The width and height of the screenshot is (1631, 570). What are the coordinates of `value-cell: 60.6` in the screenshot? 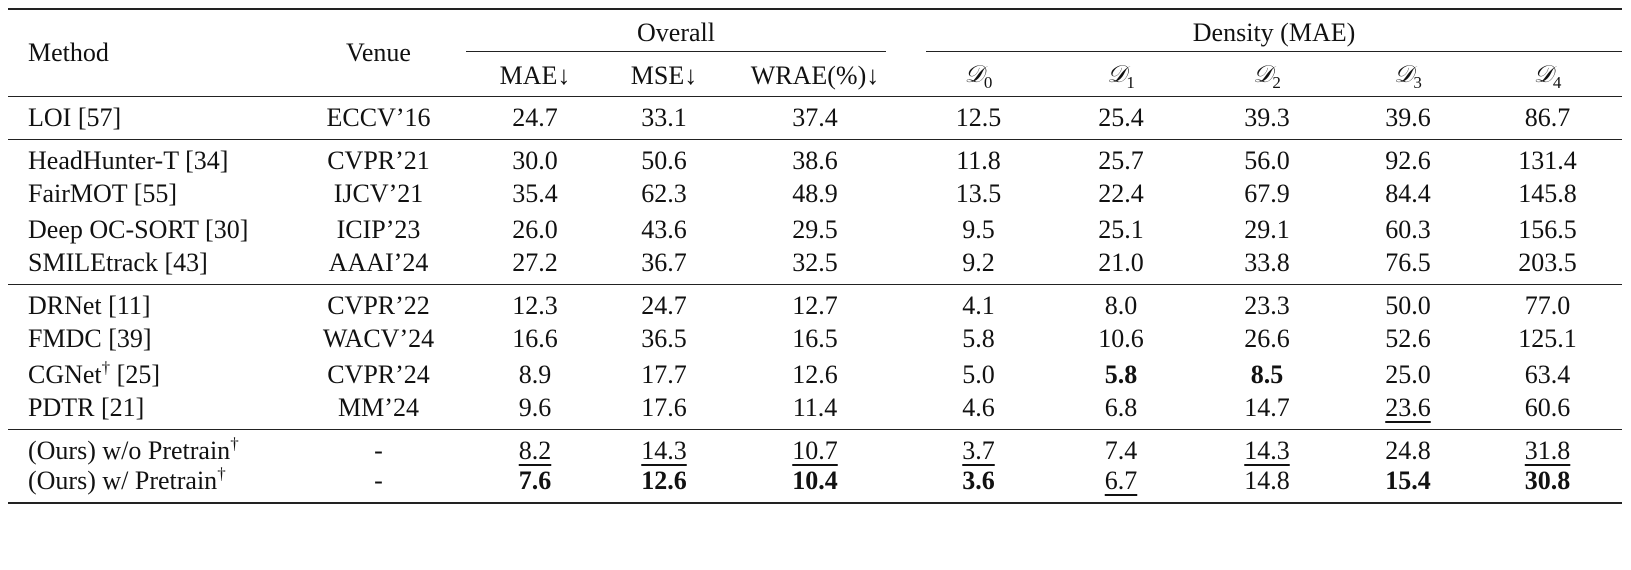 It's located at (1547, 407).